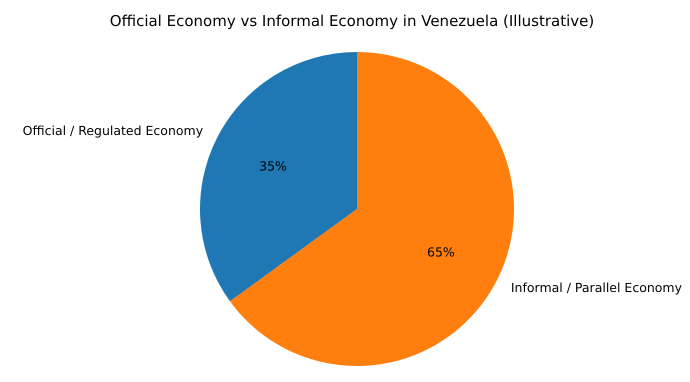  Describe the element at coordinates (441, 252) in the screenshot. I see `data-label: 65%` at that location.